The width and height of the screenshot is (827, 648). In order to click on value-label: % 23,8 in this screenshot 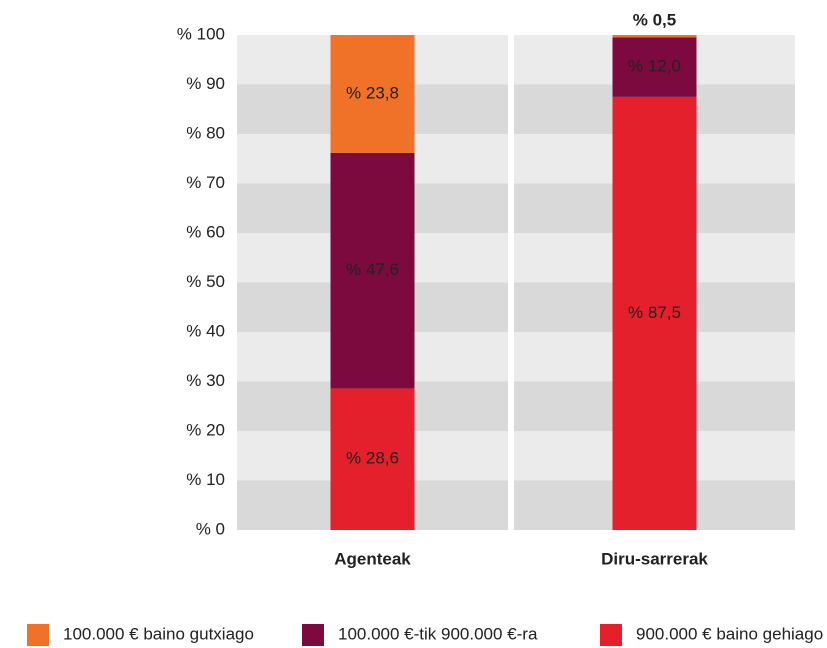, I will do `click(372, 92)`.